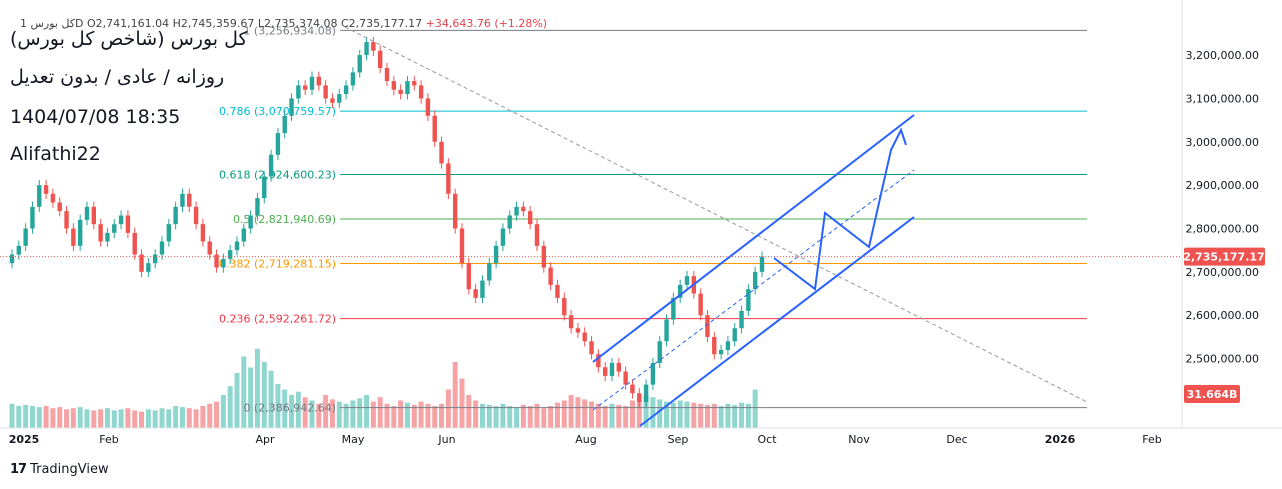 The width and height of the screenshot is (1282, 489). I want to click on fib-level-label: 0.382 (2,719,281.15), so click(277, 264).